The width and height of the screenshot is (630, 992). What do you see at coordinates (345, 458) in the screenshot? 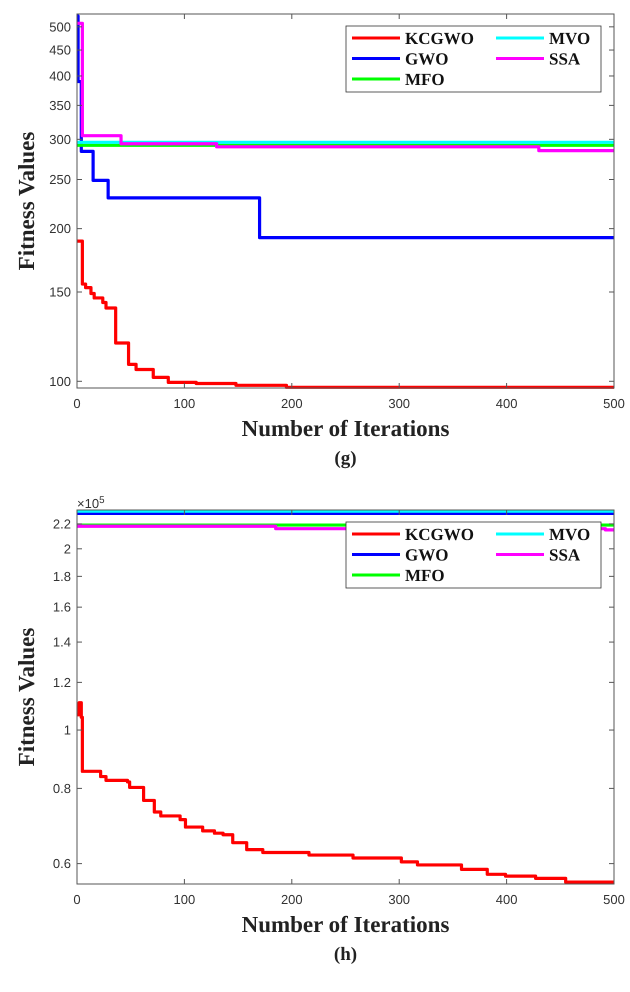
I see `text: (g)` at bounding box center [345, 458].